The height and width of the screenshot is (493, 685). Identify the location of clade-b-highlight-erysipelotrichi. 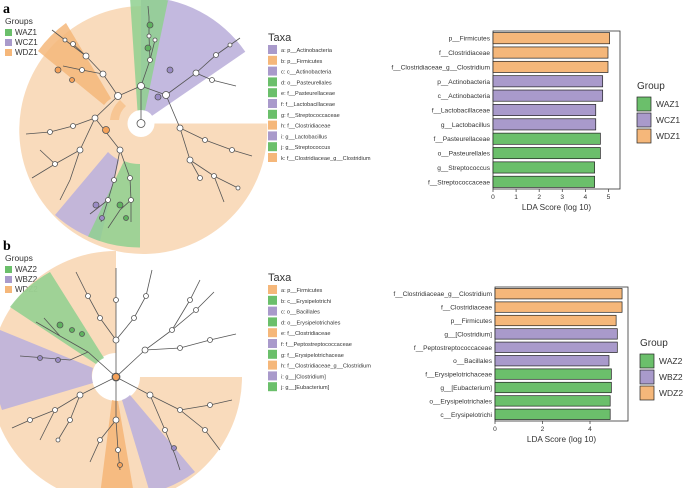
(57, 318).